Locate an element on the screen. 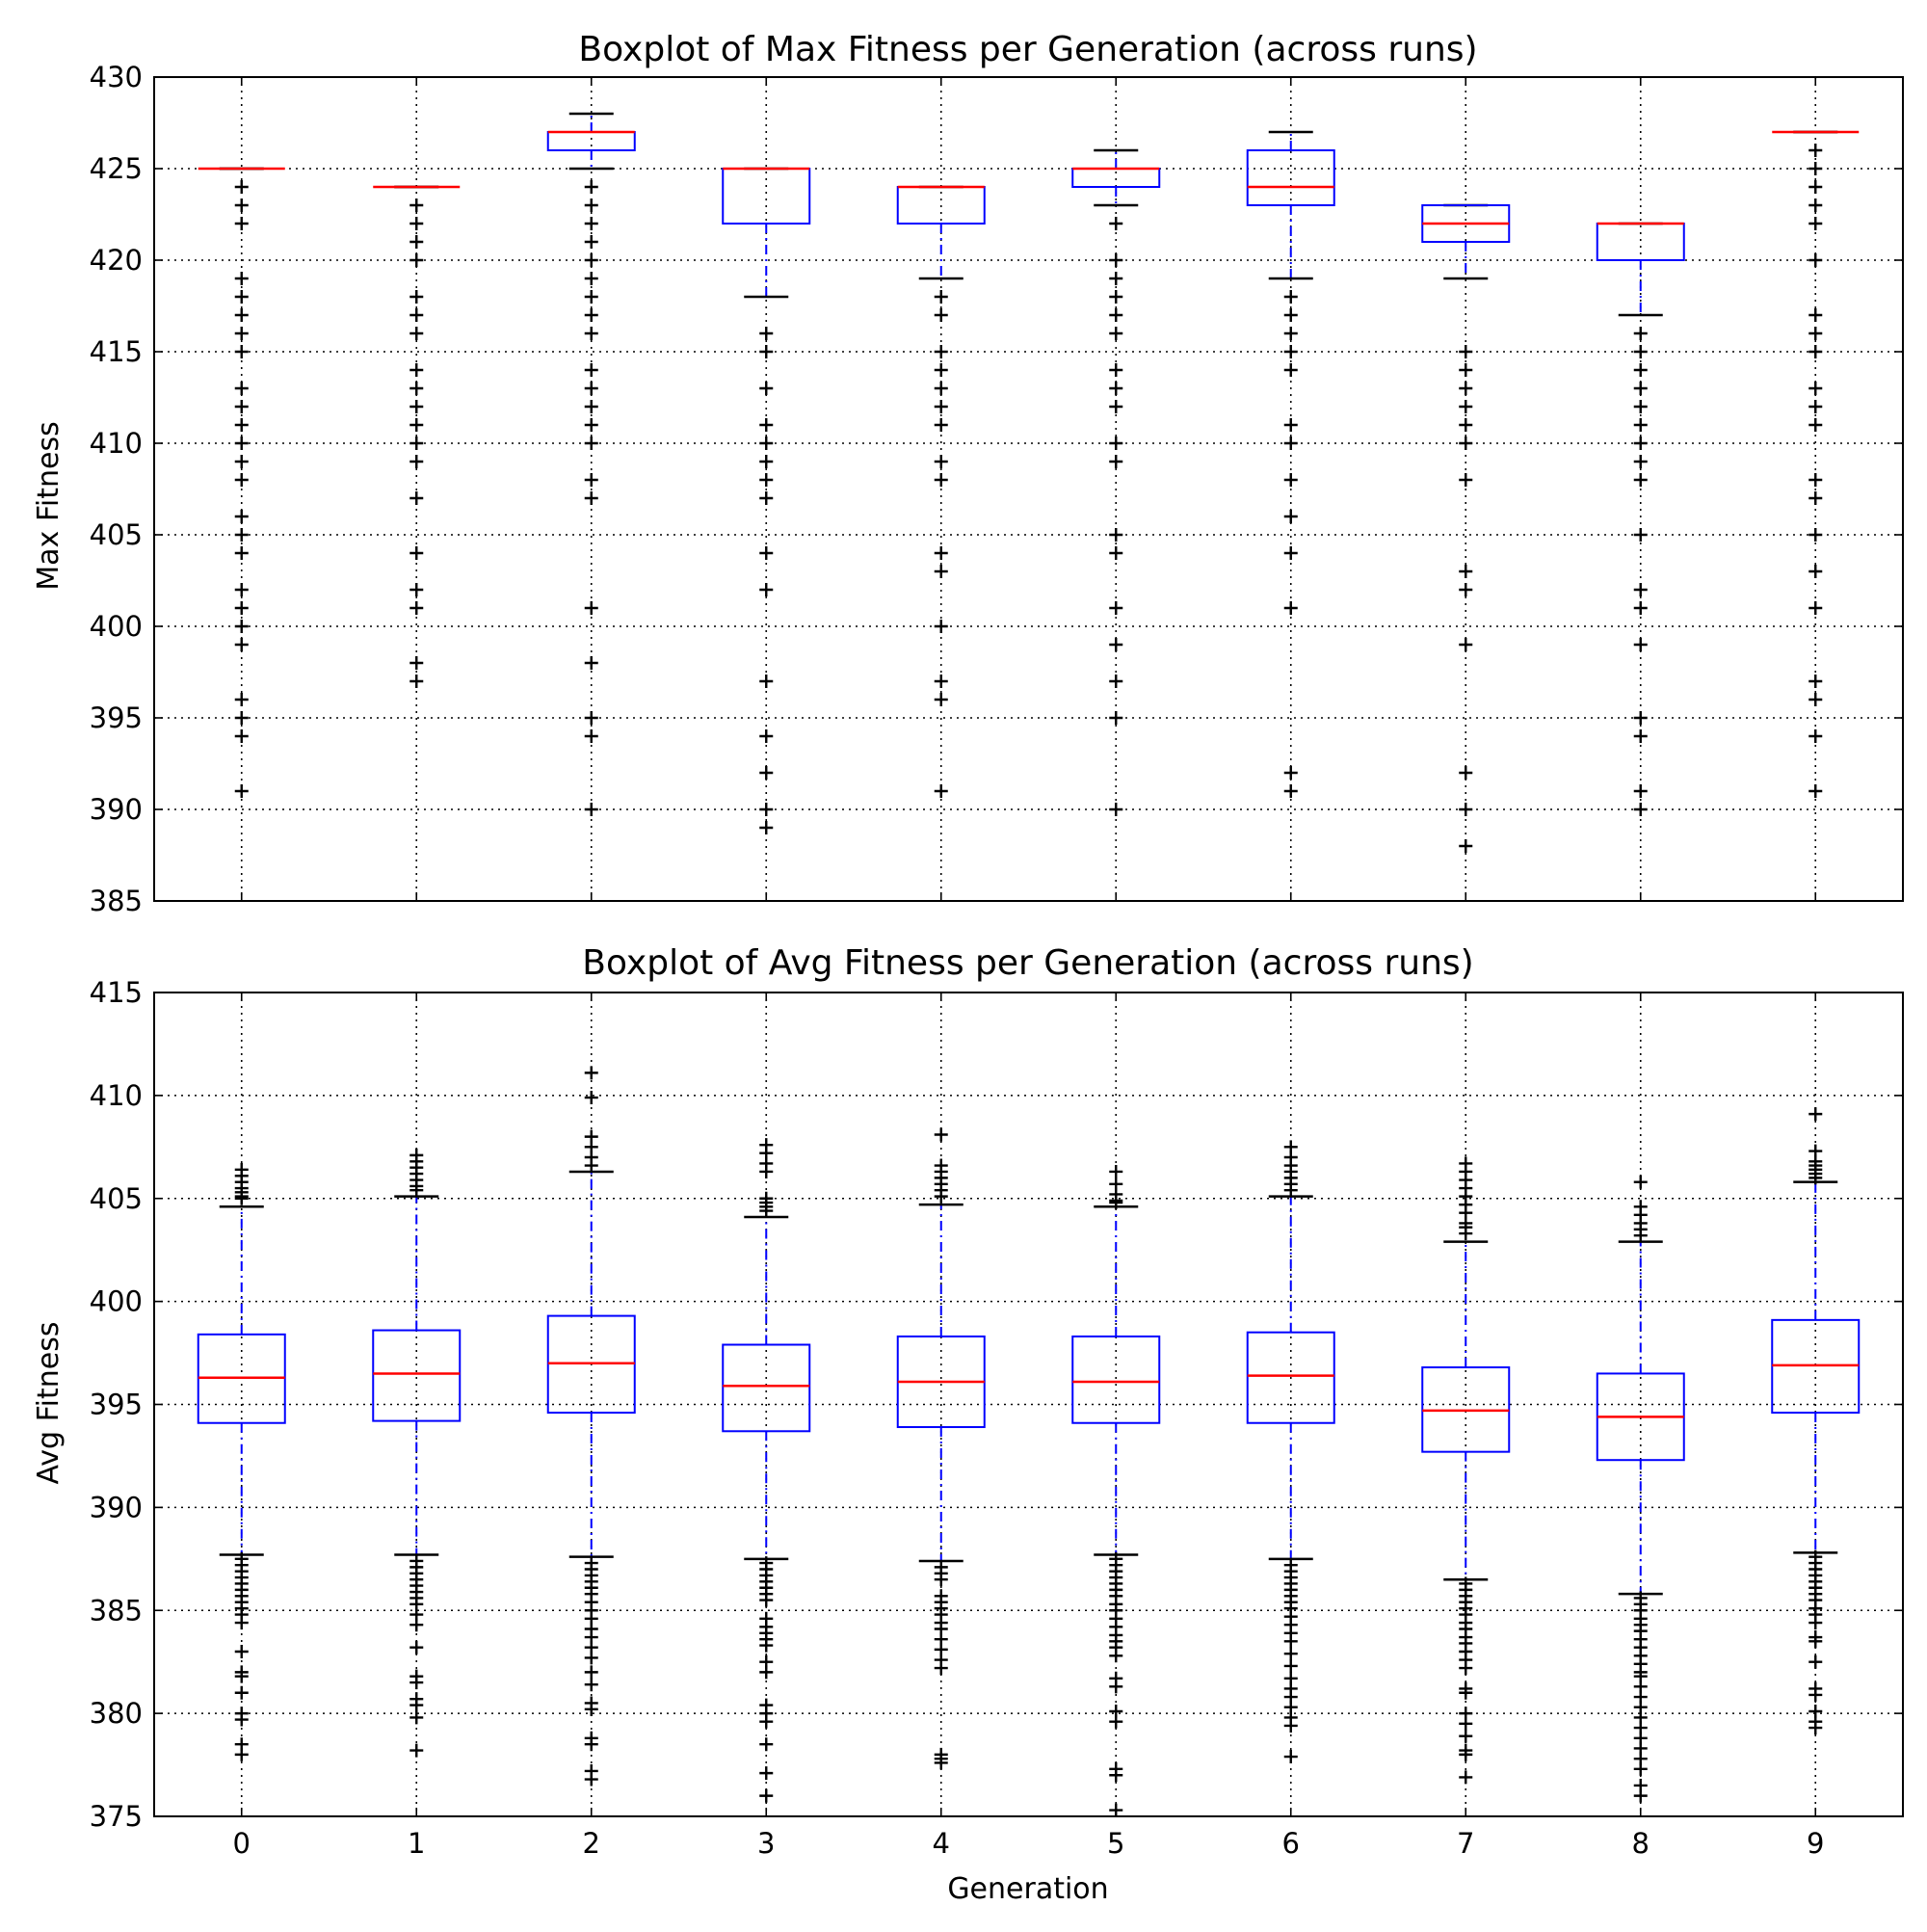  y-tick-label: 385 is located at coordinates (117, 1610).